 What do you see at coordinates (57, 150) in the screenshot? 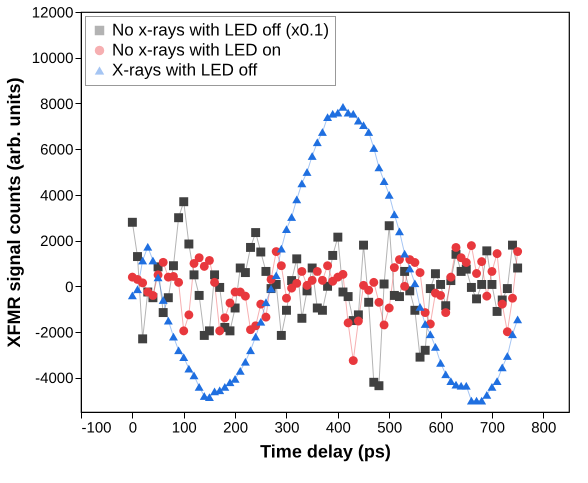
I see `y-tick-label: 6000` at bounding box center [57, 150].